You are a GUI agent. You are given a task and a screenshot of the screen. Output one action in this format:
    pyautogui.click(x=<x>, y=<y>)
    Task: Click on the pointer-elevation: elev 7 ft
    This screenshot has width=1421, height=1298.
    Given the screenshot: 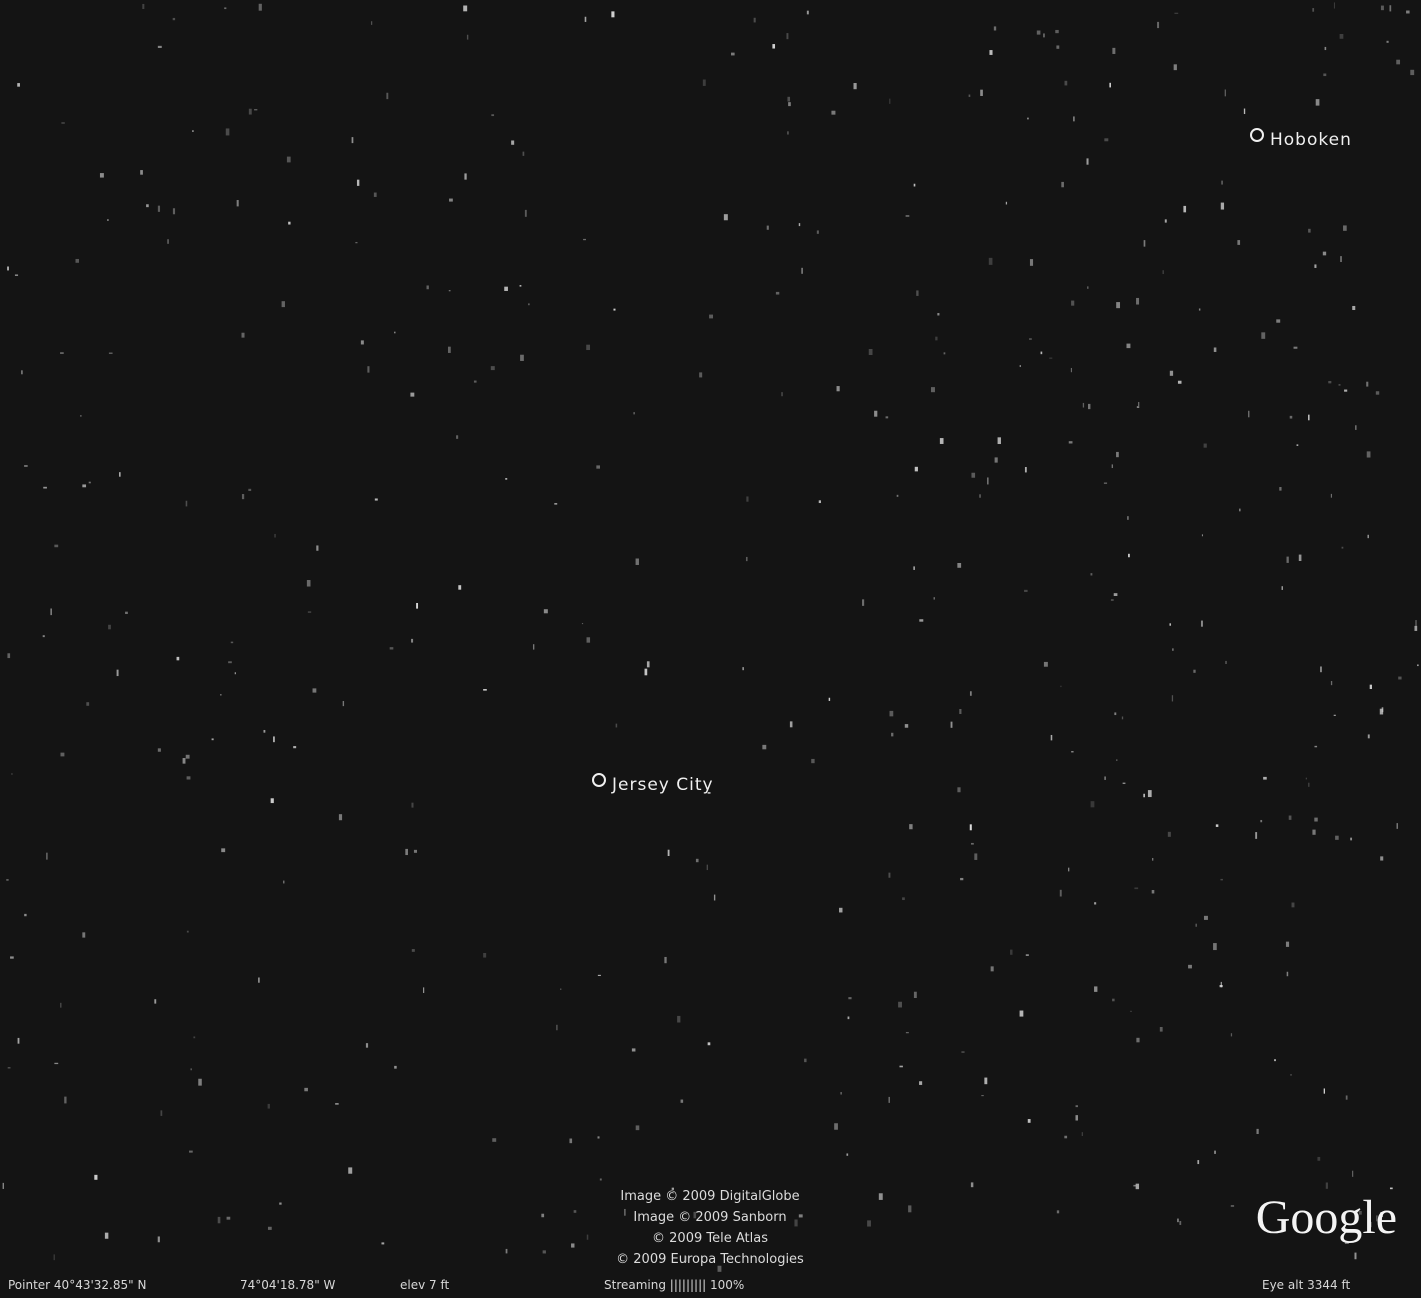 What is the action you would take?
    pyautogui.click(x=425, y=1285)
    